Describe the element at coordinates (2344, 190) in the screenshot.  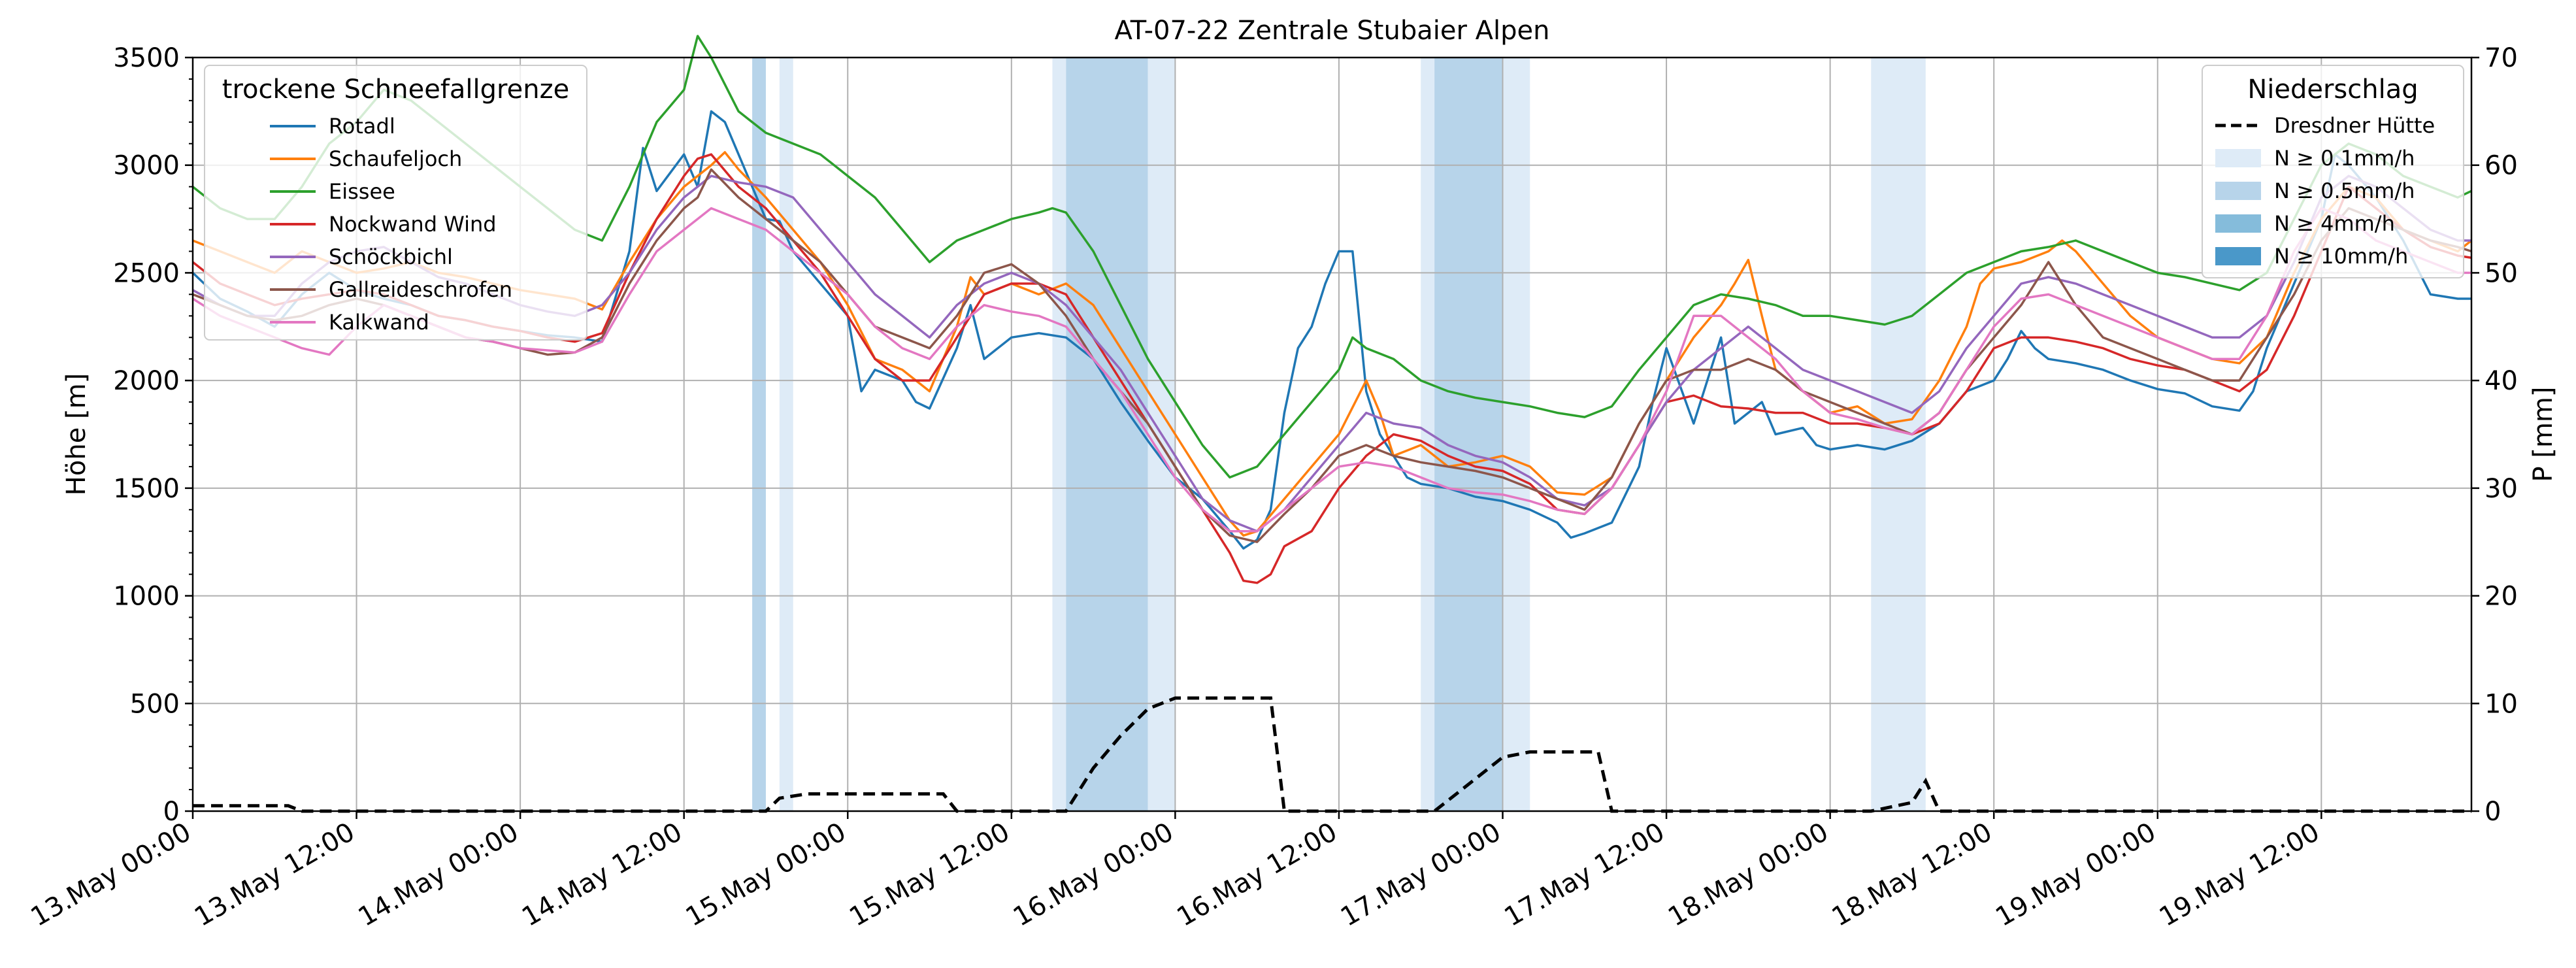
I see `legend-label: N ≥ 0.5mm/h` at that location.